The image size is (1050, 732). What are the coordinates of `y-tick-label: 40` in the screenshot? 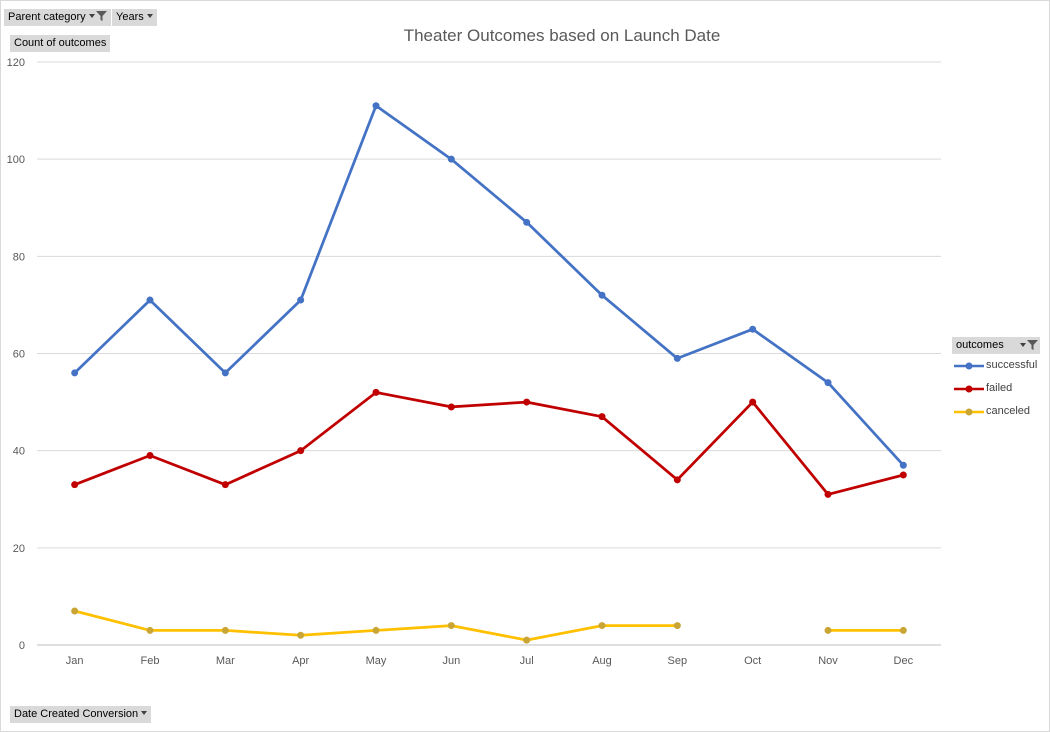 It's located at (19, 452).